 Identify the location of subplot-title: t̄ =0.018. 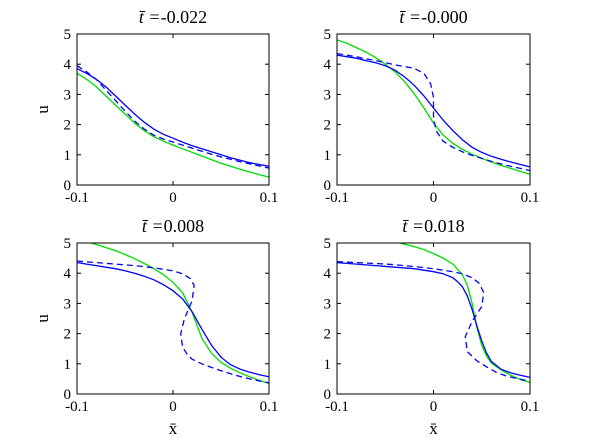
(433, 226).